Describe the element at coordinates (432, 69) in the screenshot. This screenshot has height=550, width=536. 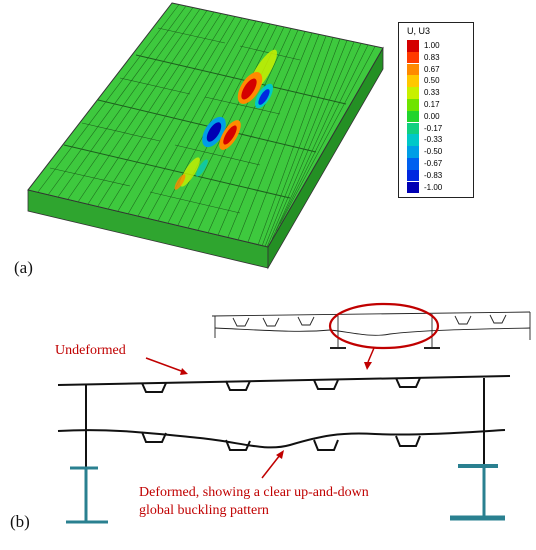
I see `legend-value: 0.67` at that location.